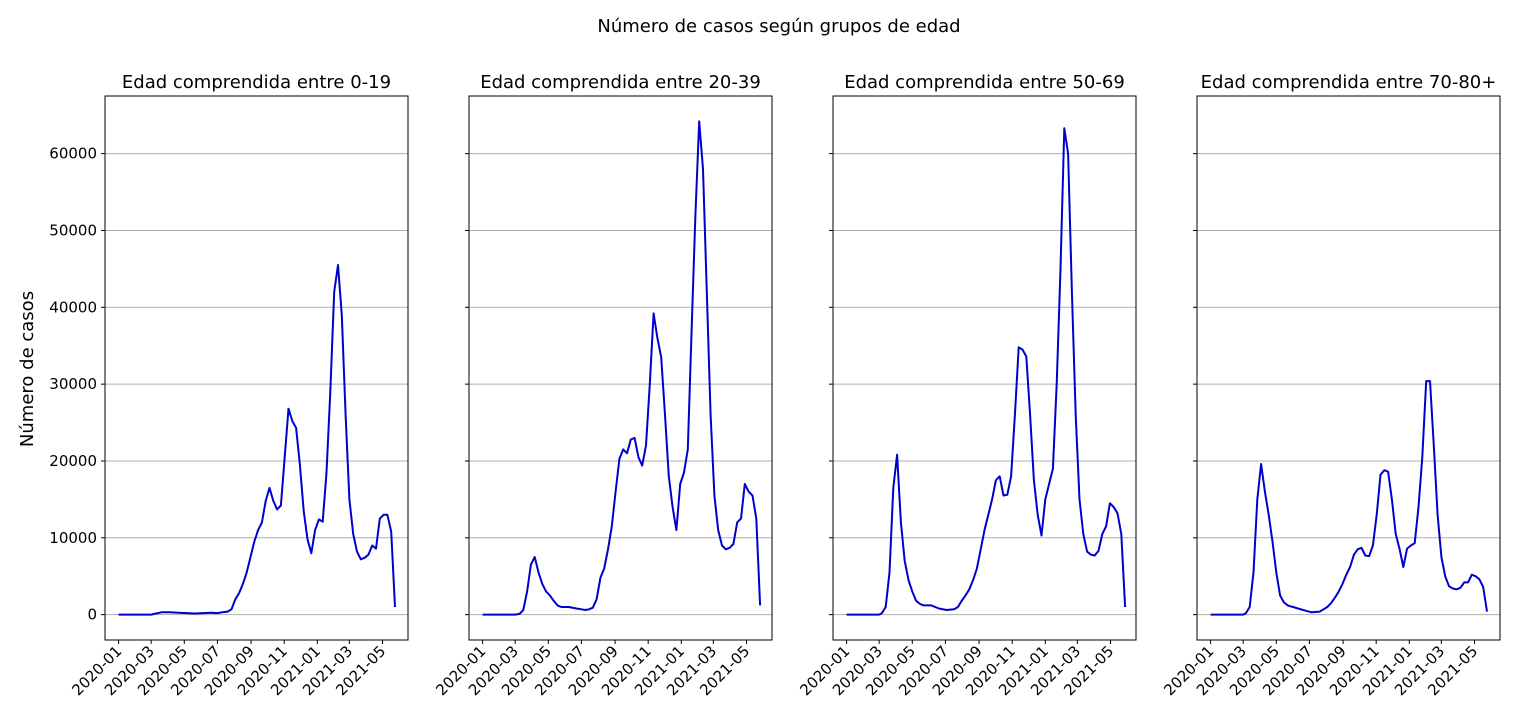 Image resolution: width=1517 pixels, height=727 pixels. I want to click on y-tick-label: 0, so click(92, 615).